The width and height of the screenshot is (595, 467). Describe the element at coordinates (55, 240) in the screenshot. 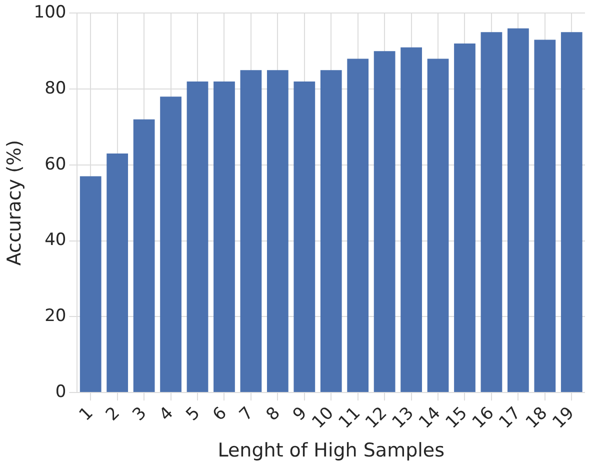

I see `y-tick-label: 40` at that location.